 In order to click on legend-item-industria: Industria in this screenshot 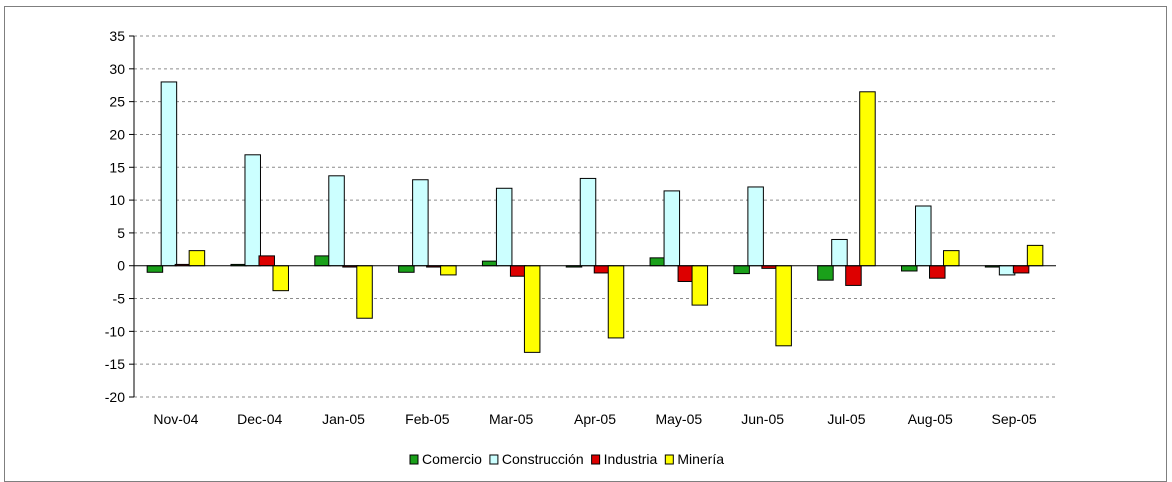, I will do `click(624, 459)`.